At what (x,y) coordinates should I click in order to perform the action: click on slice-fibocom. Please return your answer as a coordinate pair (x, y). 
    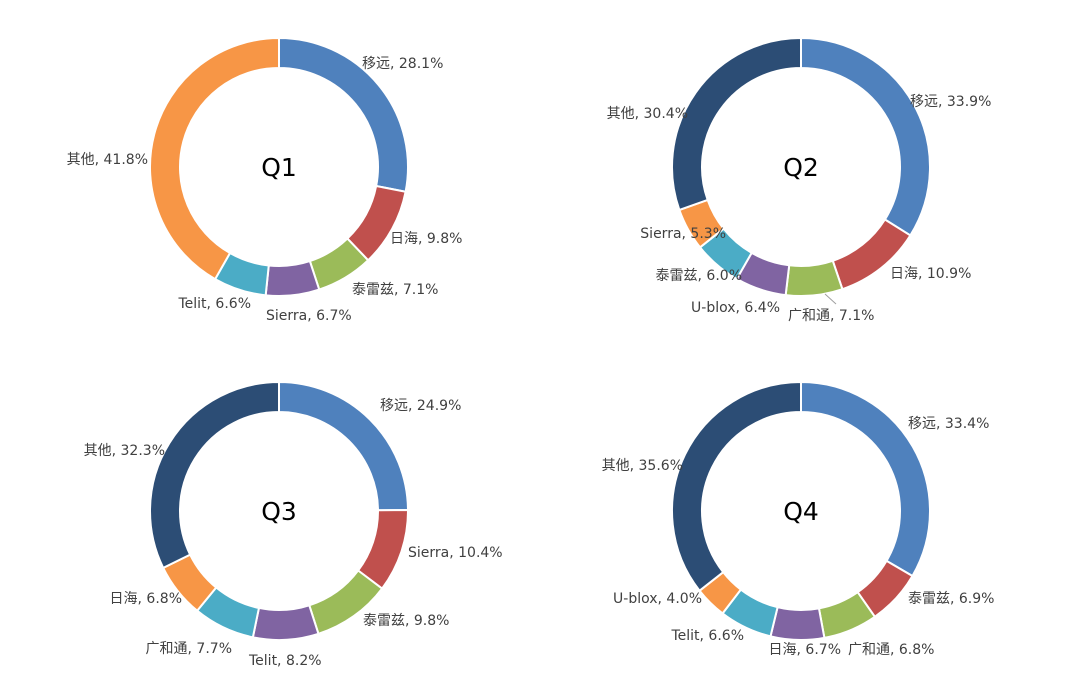
    Looking at the image, I should click on (814, 278).